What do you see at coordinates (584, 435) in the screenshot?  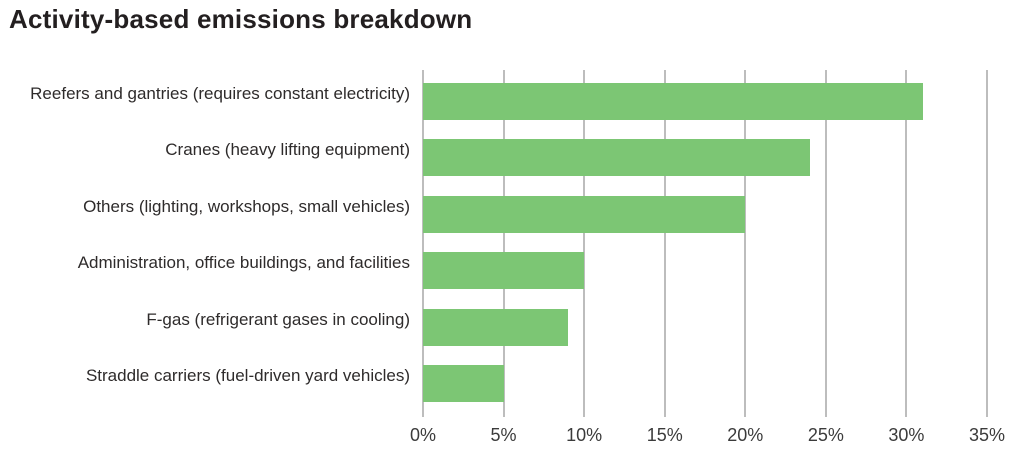 I see `x-tick-label: 10%` at bounding box center [584, 435].